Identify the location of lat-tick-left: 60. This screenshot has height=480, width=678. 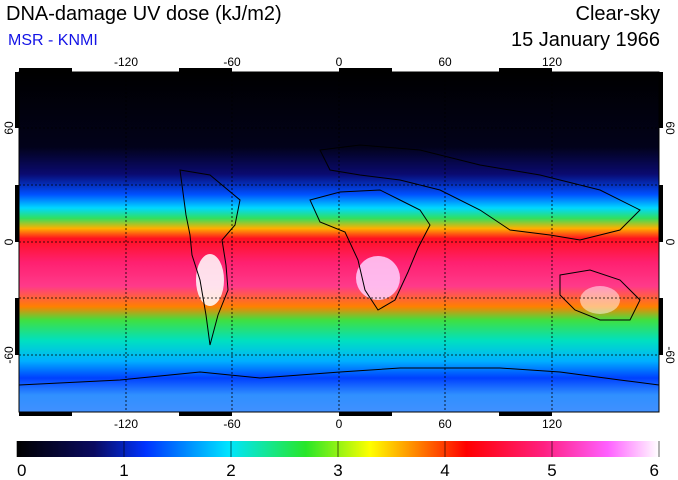
(9, 128).